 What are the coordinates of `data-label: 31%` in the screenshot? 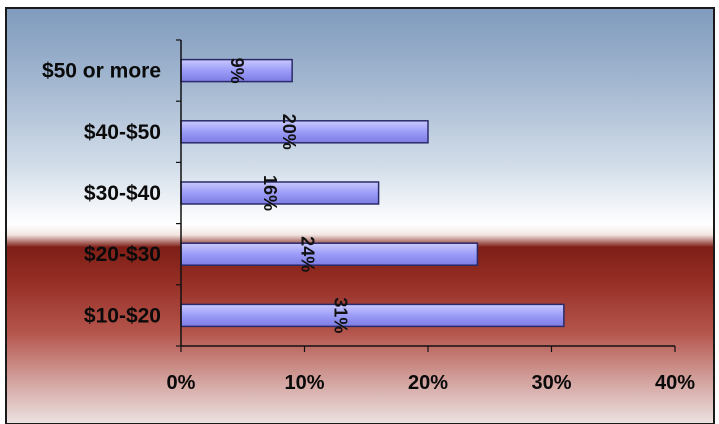 It's located at (340, 315).